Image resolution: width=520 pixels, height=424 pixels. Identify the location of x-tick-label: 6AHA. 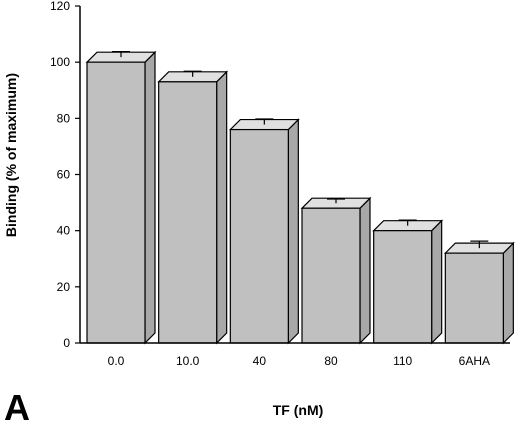
(474, 361).